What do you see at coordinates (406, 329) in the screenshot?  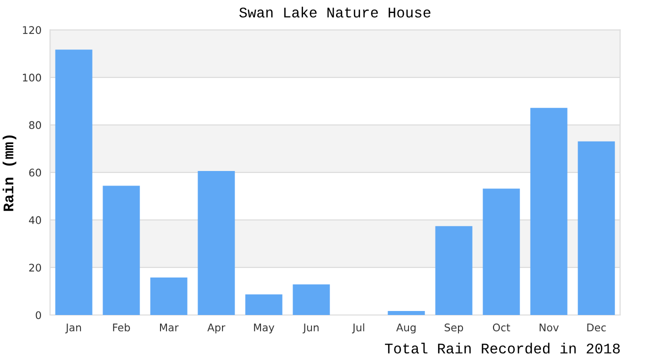 I see `x-tick-label: Aug` at bounding box center [406, 329].